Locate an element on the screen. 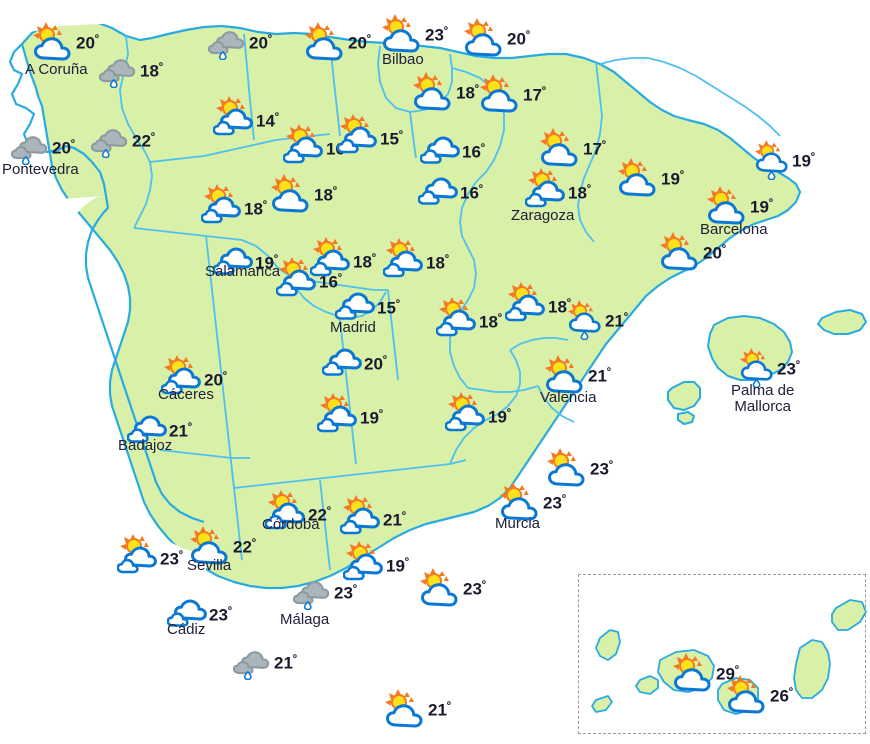 The height and width of the screenshot is (744, 870). temperature-label-albacete: 19º is located at coordinates (499, 417).